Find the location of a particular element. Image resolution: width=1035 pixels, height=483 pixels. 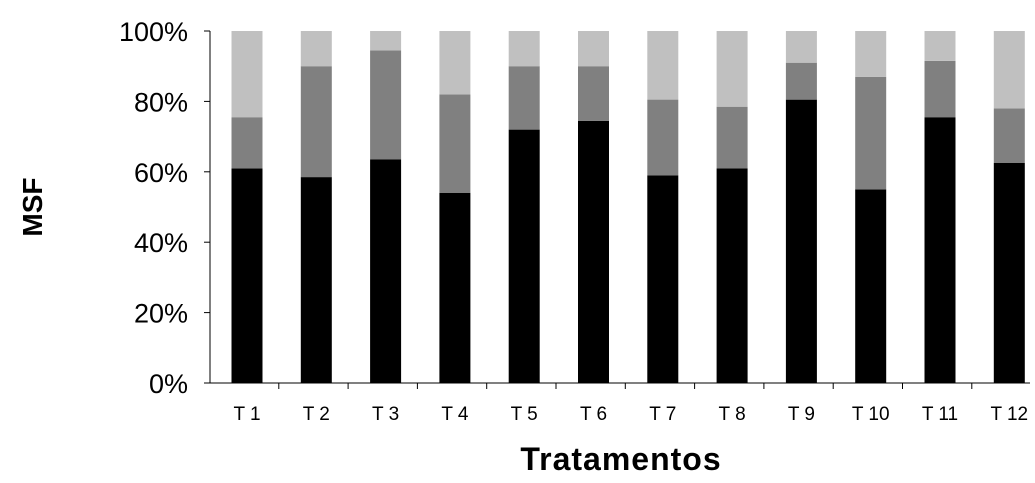

x-tick-label: T 6 is located at coordinates (593, 414).